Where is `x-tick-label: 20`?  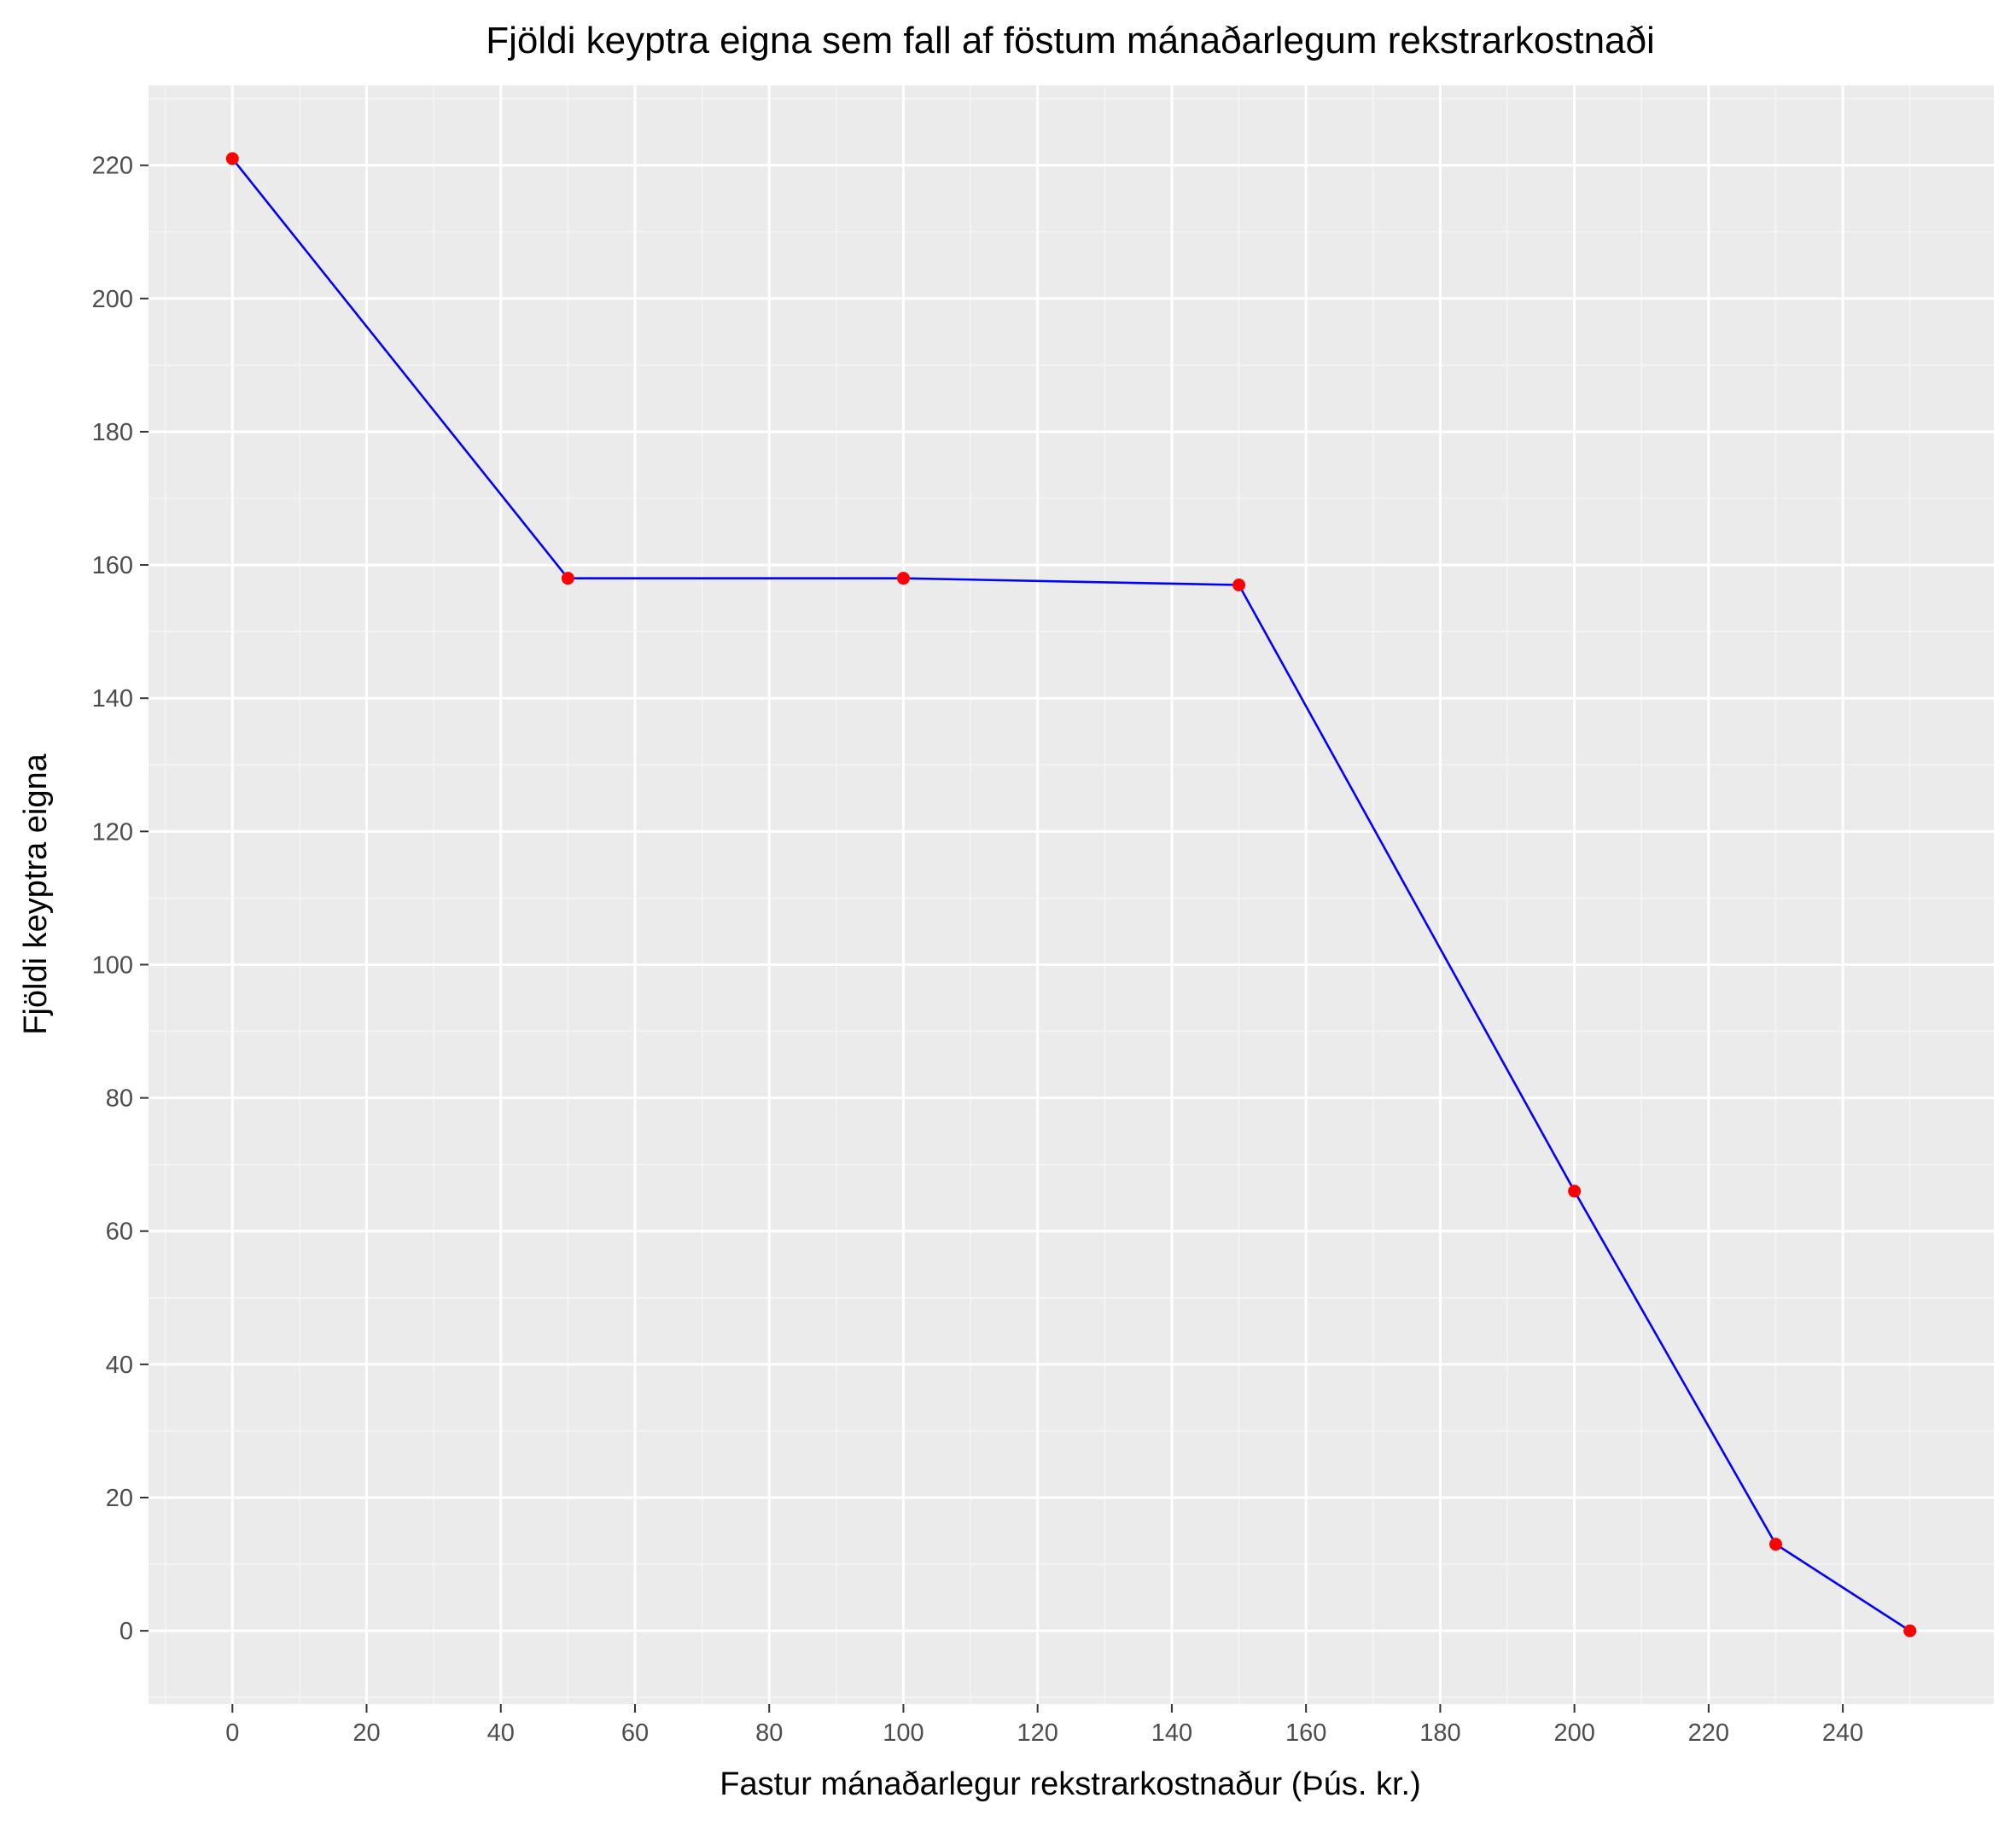
x-tick-label: 20 is located at coordinates (366, 1733).